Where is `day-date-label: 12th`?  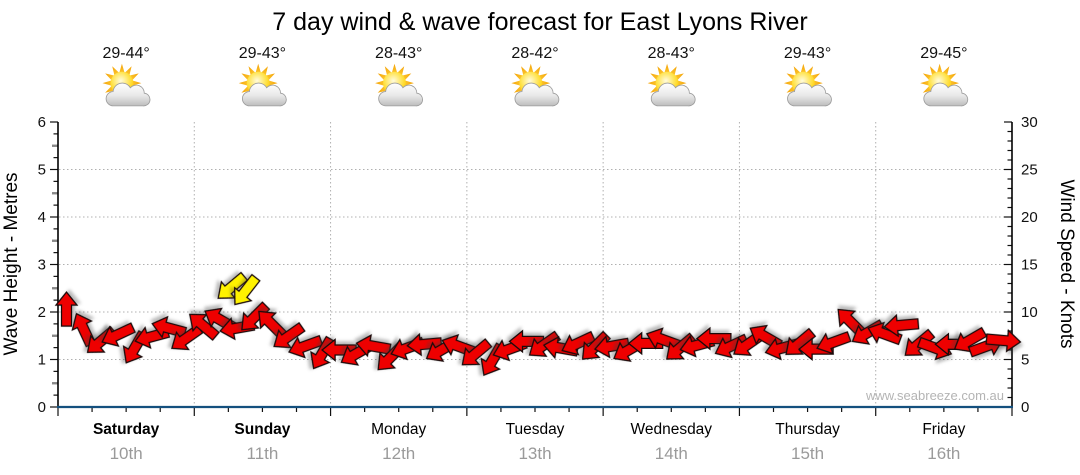 day-date-label: 12th is located at coordinates (398, 453).